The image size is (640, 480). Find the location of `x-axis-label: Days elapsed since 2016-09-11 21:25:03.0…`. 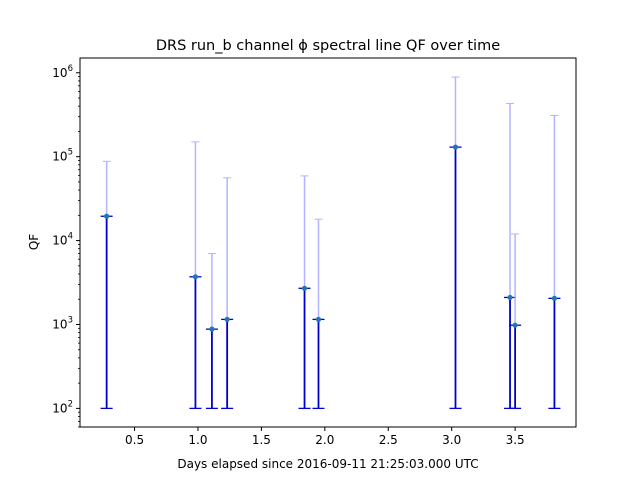

x-axis-label: Days elapsed since 2016-09-11 21:25:03.0… is located at coordinates (327, 464).